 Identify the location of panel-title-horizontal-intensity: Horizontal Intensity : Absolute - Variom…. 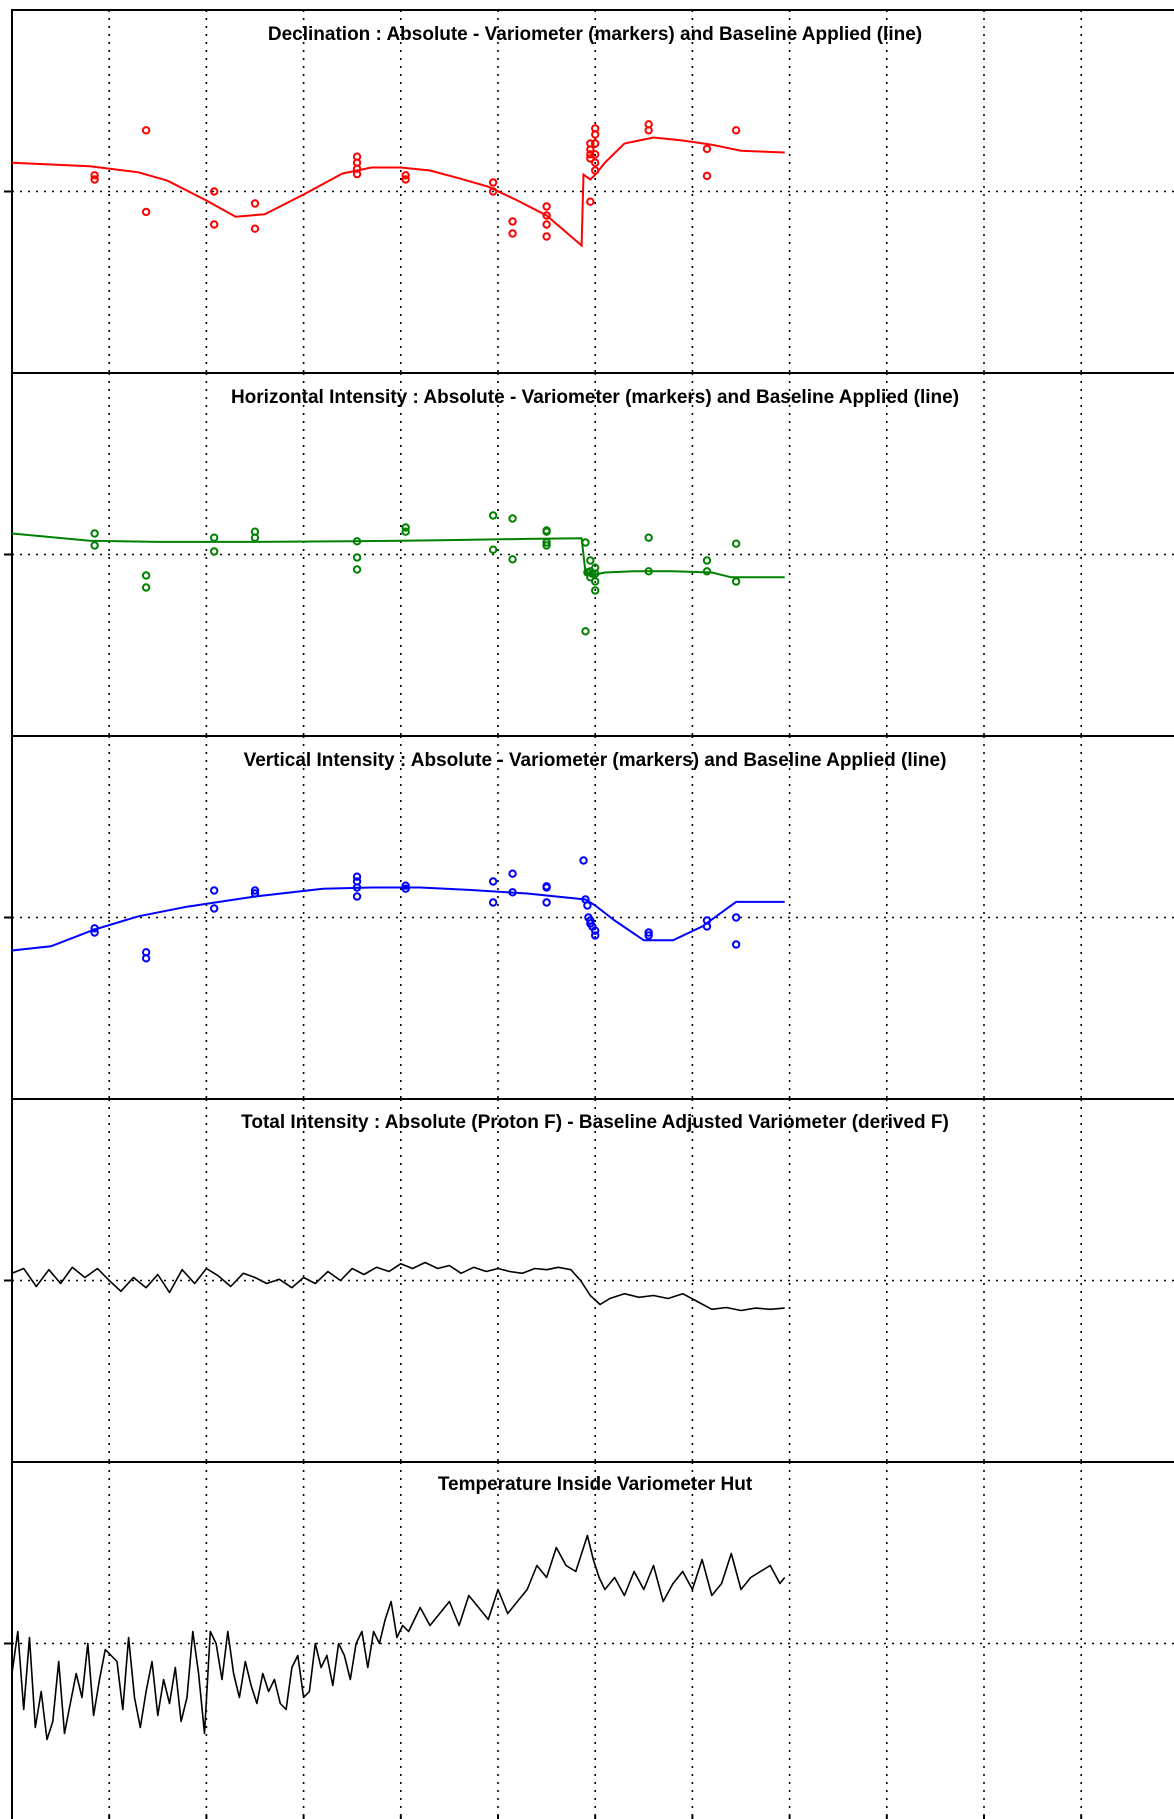
(595, 397).